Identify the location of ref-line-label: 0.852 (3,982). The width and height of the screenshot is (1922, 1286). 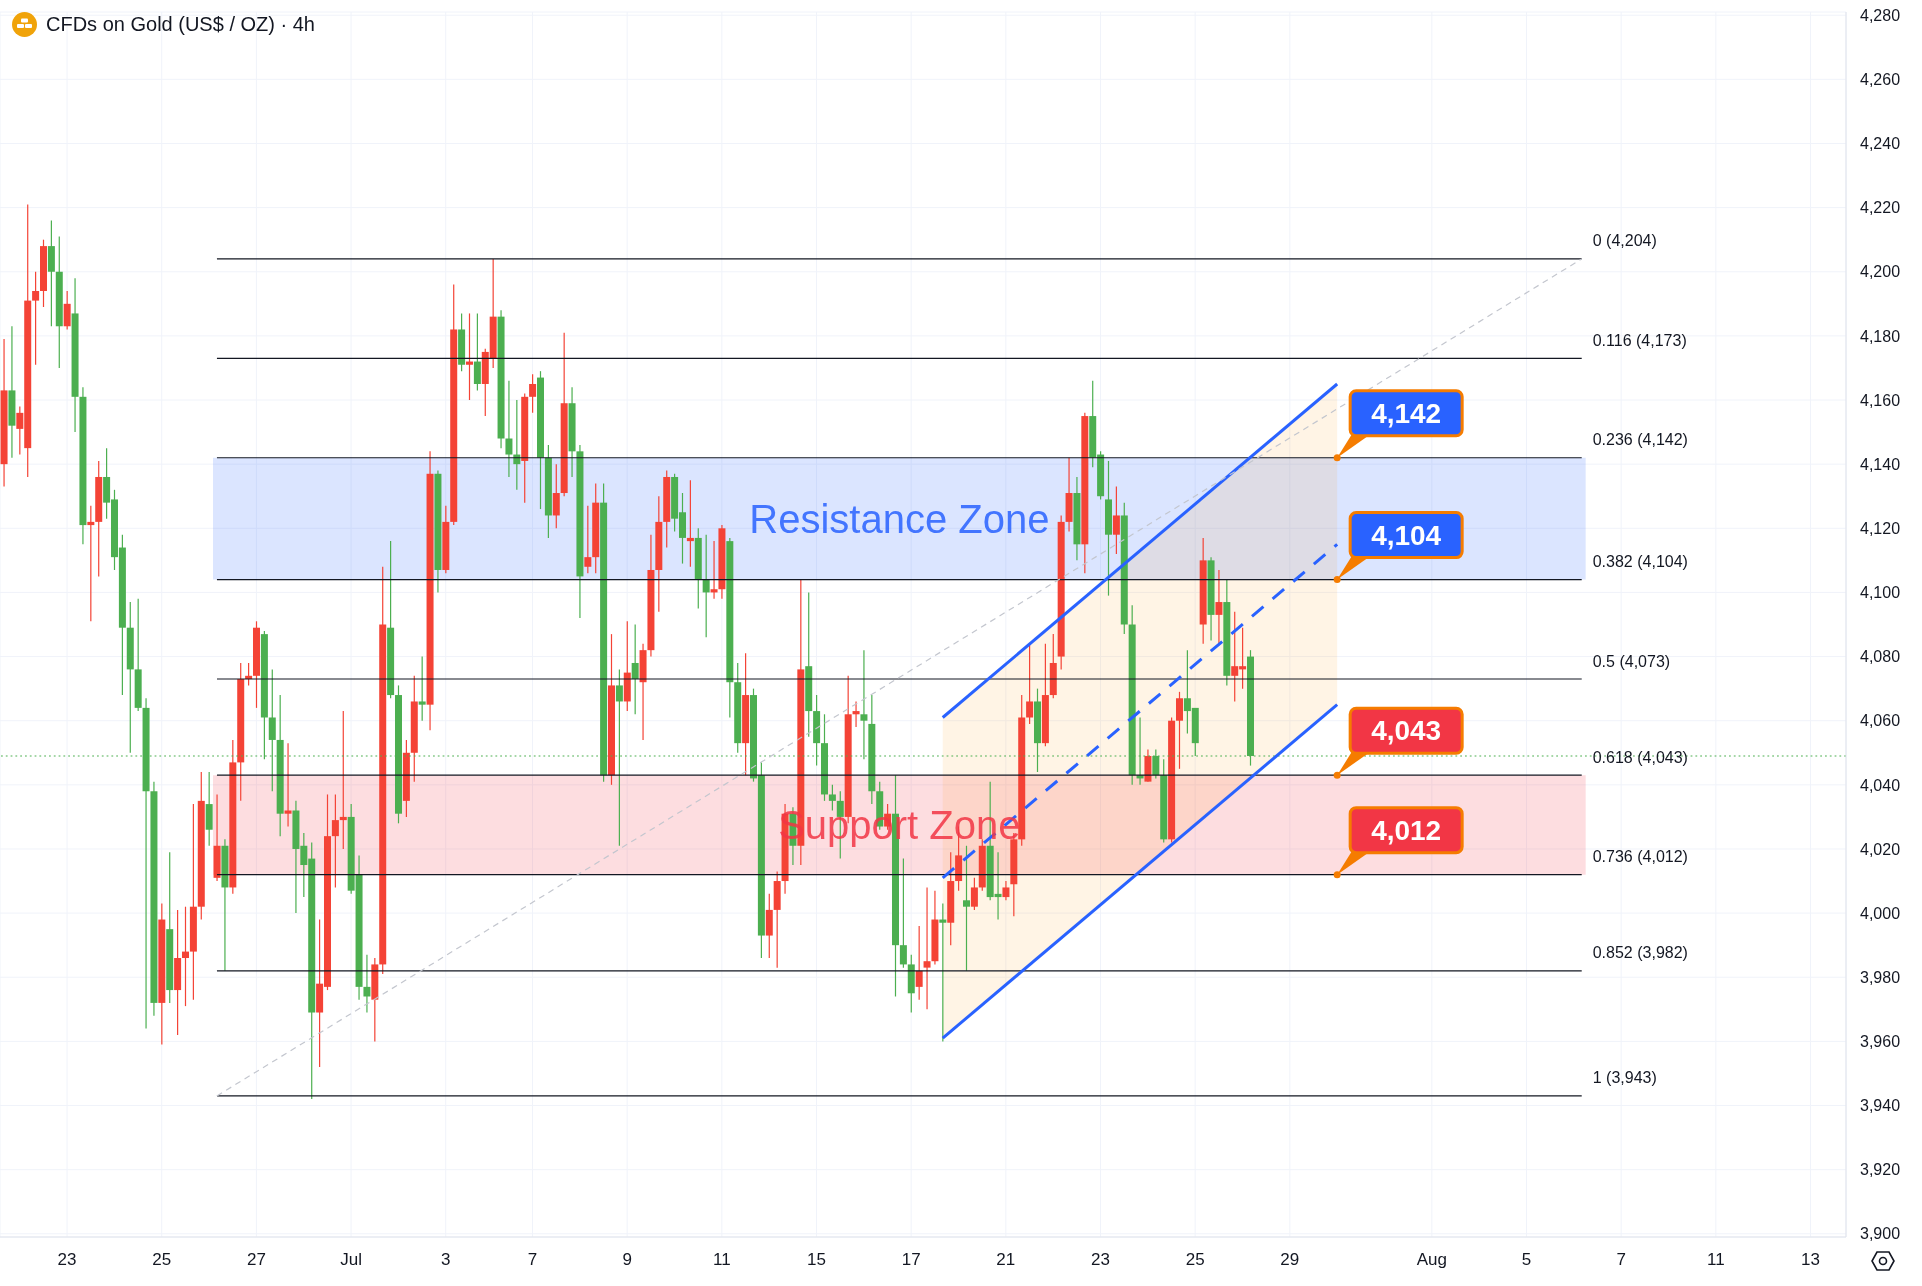
(1640, 953).